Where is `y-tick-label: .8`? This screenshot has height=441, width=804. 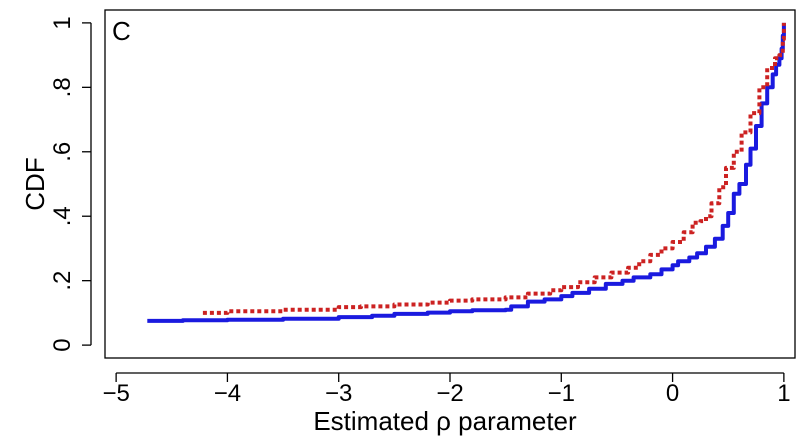 y-tick-label: .8 is located at coordinates (62, 87).